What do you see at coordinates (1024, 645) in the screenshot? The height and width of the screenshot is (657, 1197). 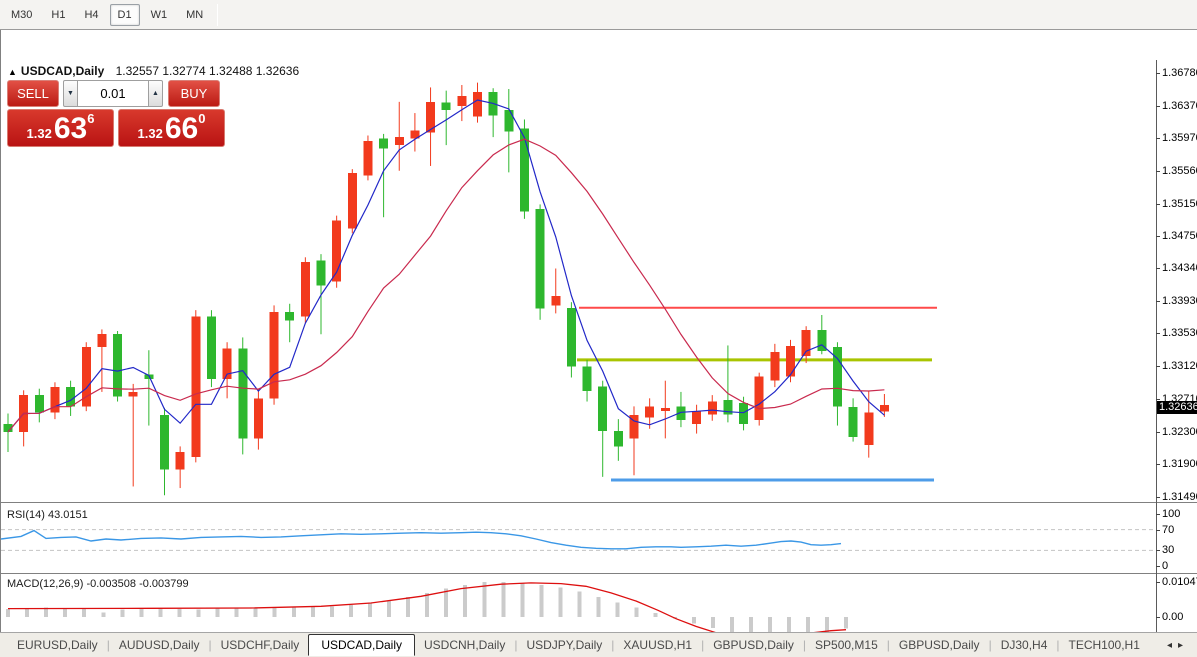 I see `chart-tab-dj30: DJ30,H4` at bounding box center [1024, 645].